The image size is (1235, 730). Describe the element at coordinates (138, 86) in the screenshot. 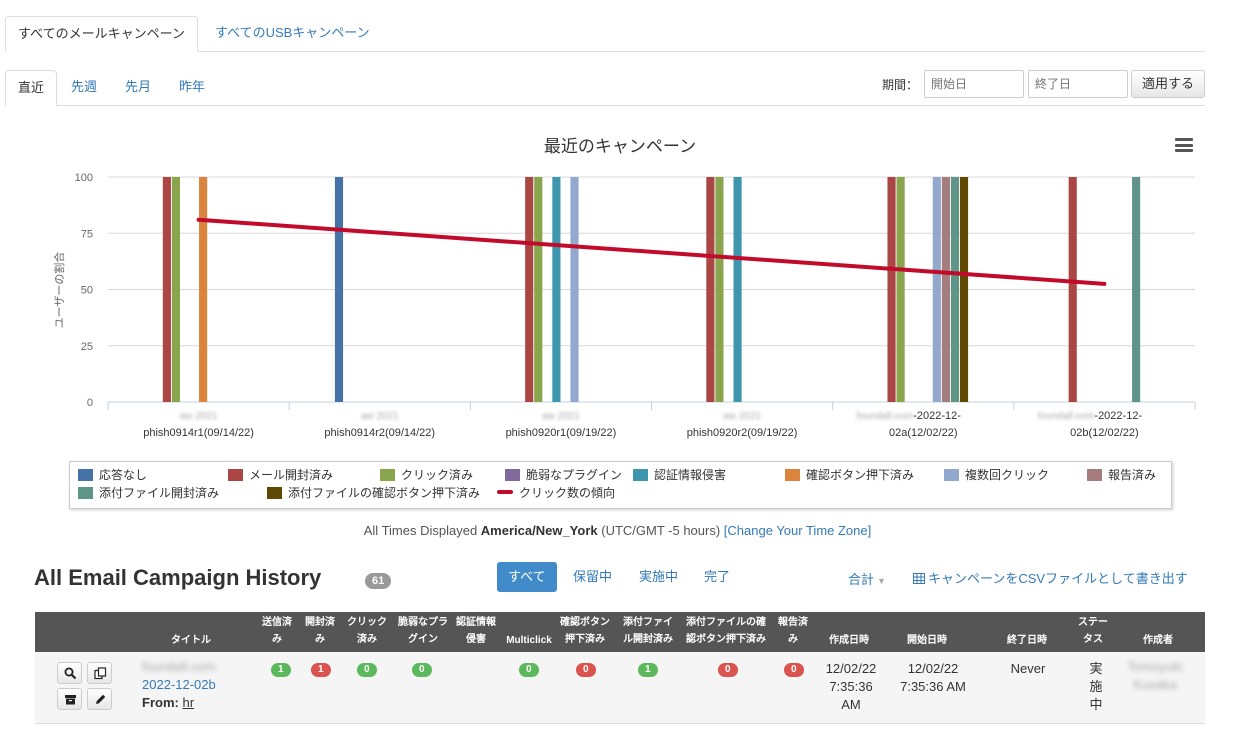

I see `tab-last-month: 先月` at that location.